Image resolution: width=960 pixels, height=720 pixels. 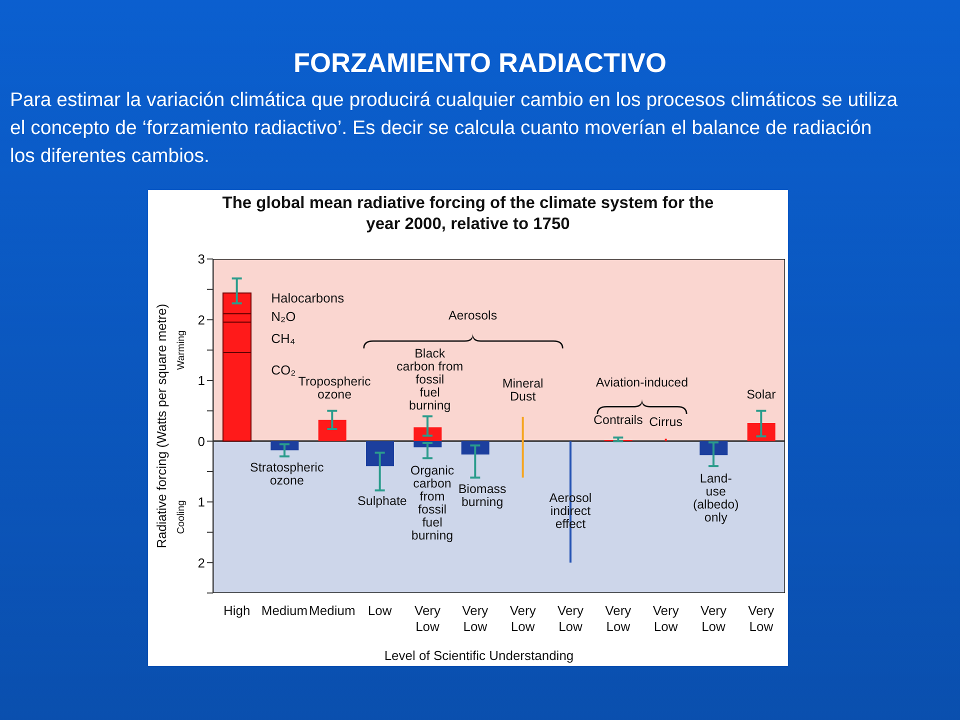 I want to click on band-label: Cooling, so click(x=181, y=517).